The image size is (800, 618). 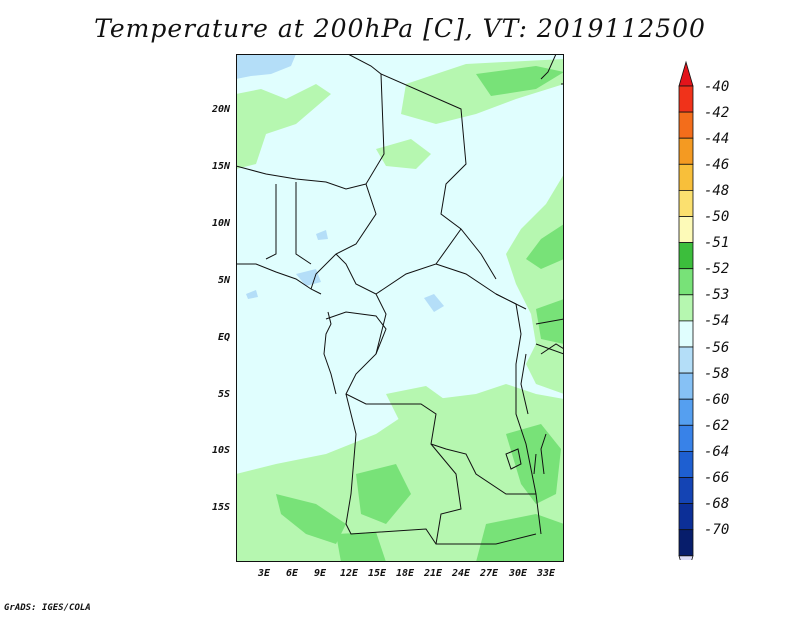 I want to click on shade-lightblue-west, so click(x=252, y=294).